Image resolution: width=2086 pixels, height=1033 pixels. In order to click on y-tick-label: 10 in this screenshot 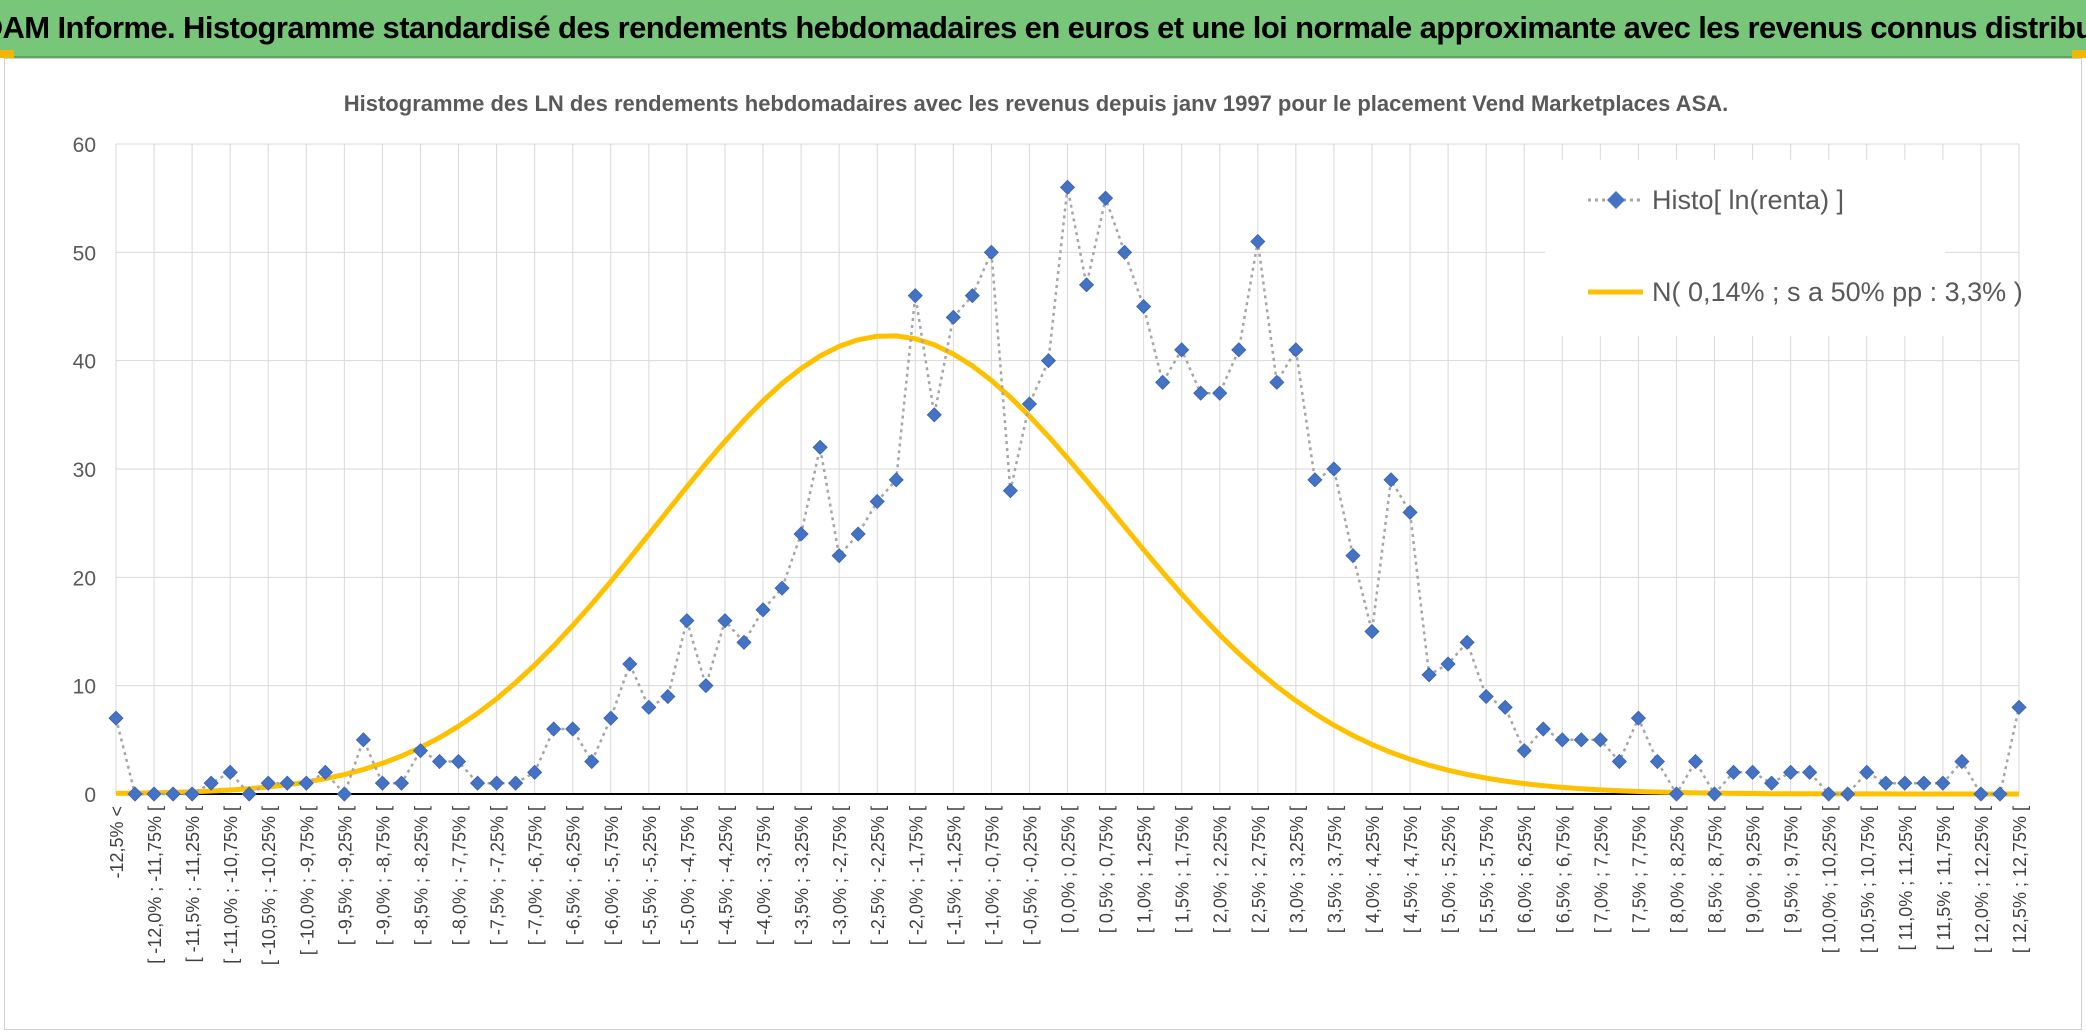, I will do `click(84, 687)`.